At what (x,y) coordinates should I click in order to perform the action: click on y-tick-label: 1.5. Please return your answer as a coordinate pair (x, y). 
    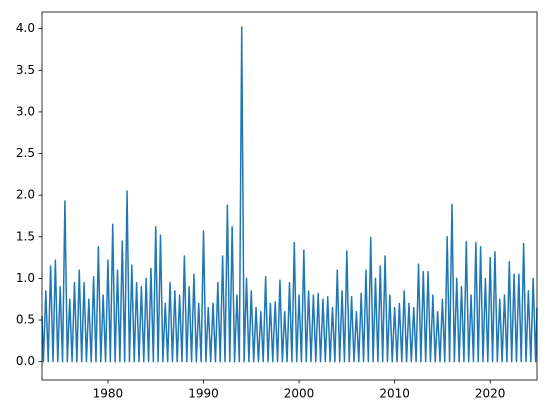
    Looking at the image, I should click on (25, 236).